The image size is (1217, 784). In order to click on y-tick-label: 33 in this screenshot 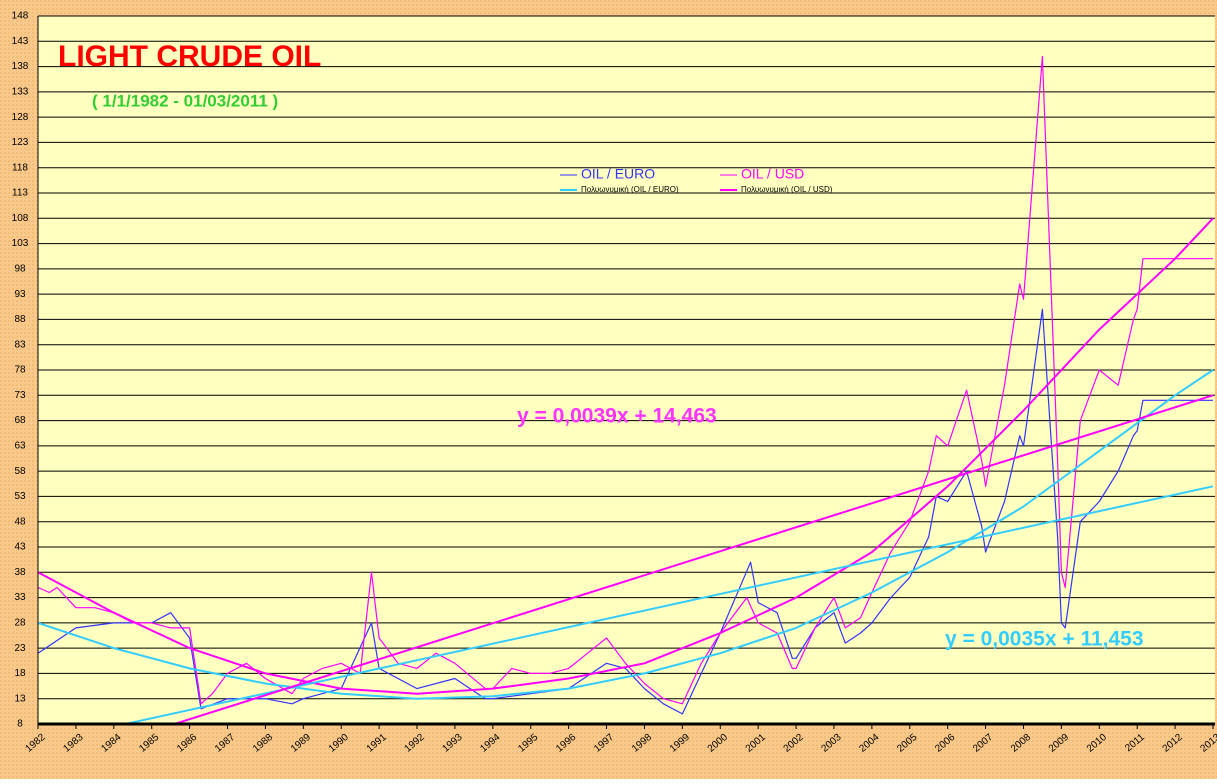, I will do `click(20, 597)`.